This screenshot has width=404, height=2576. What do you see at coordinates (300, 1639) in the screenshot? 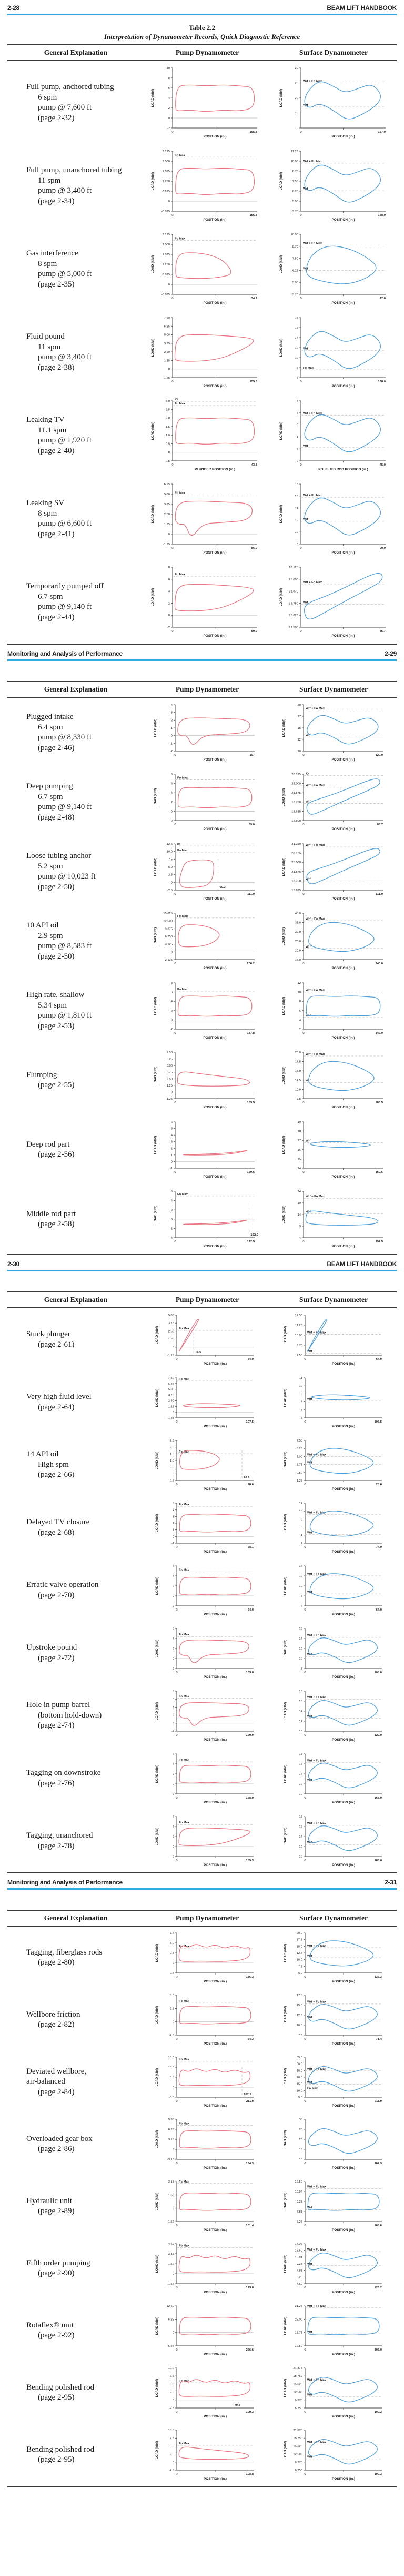
I see `svg-text: 14` at bounding box center [300, 1639].